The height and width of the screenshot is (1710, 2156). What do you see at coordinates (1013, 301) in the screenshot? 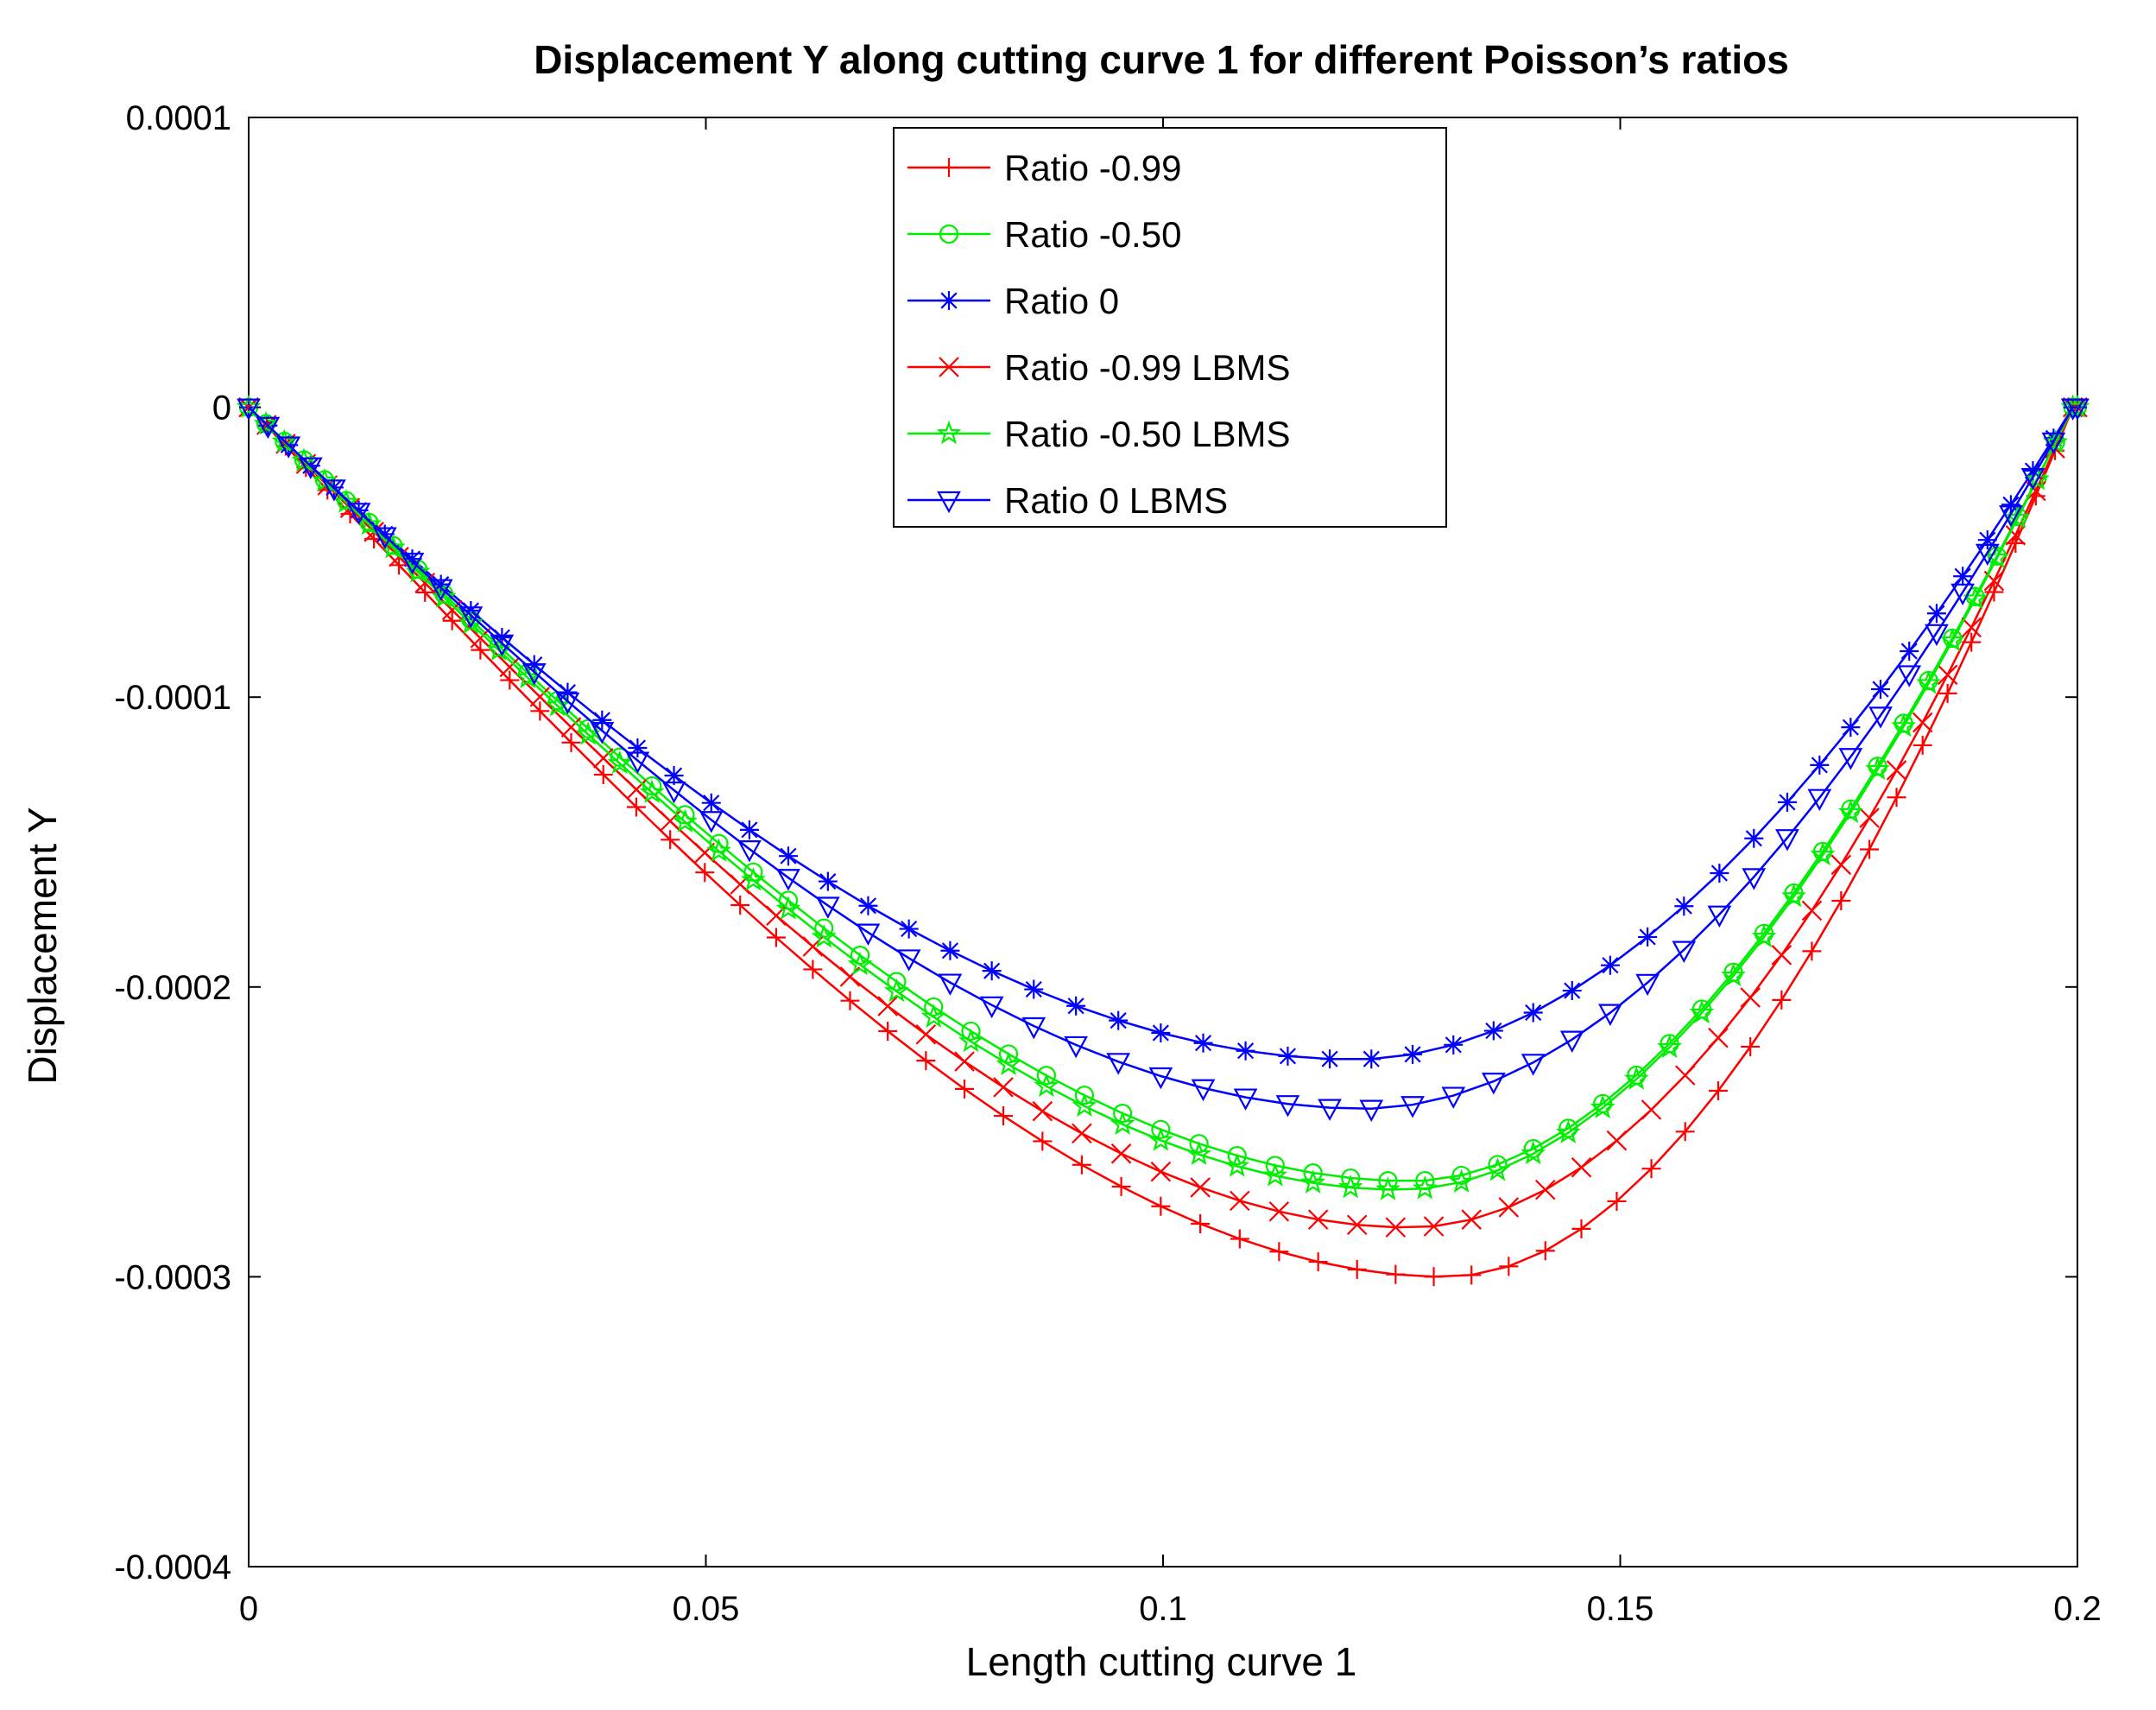
I see `legend-entry: Ratio 0` at bounding box center [1013, 301].